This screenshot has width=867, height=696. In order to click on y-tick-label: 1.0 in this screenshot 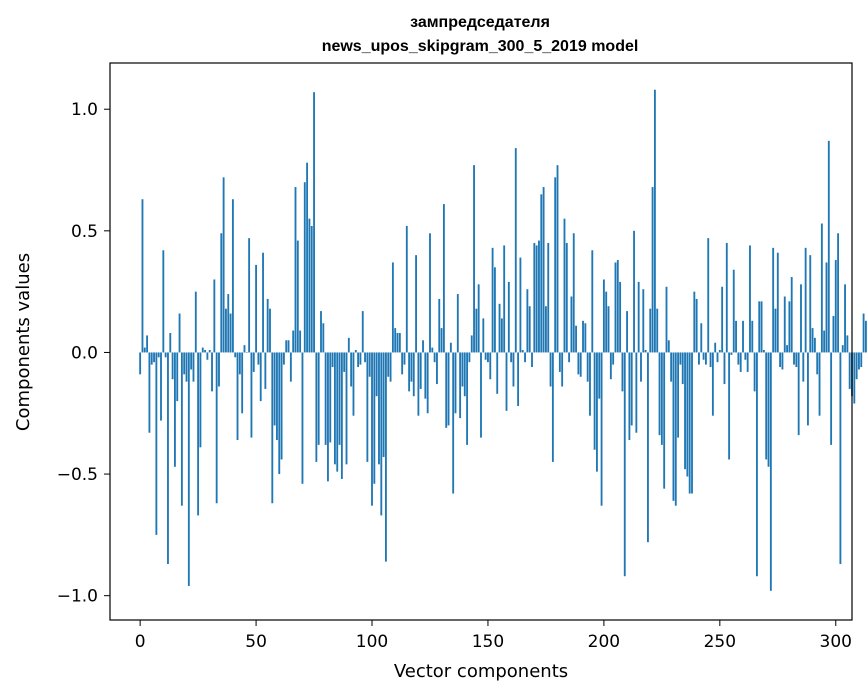, I will do `click(84, 110)`.